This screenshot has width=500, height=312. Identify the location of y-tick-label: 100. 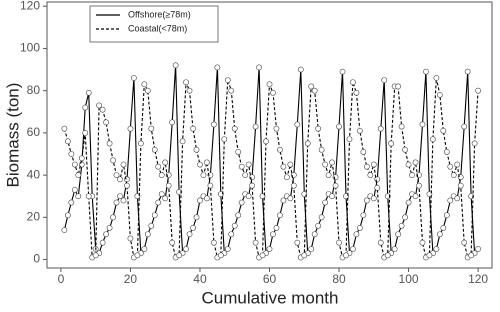
(30, 48).